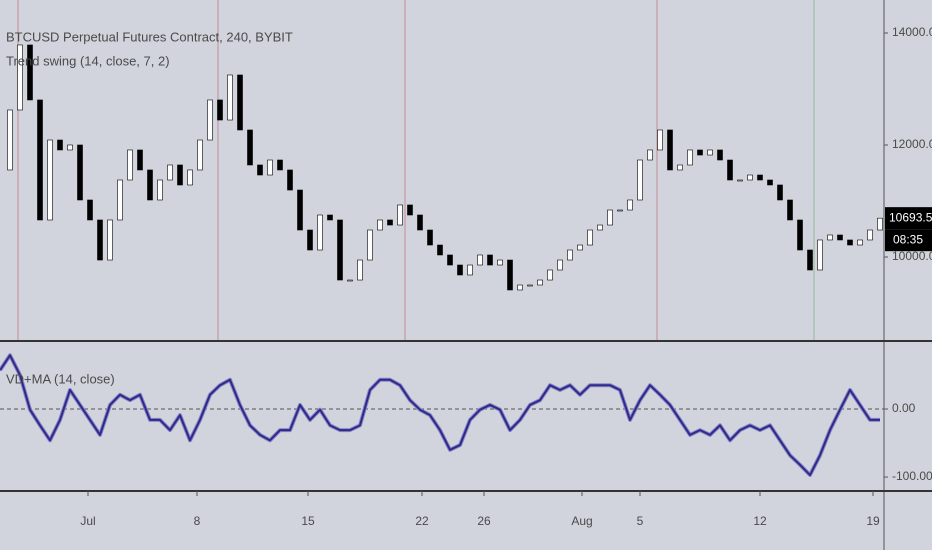 This screenshot has height=550, width=932. What do you see at coordinates (640, 521) in the screenshot?
I see `x-tick-label: 5` at bounding box center [640, 521].